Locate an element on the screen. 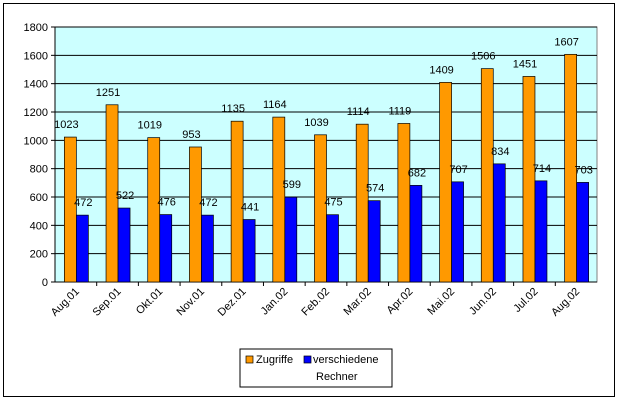 The width and height of the screenshot is (621, 403). data-label: 522 is located at coordinates (125, 196).